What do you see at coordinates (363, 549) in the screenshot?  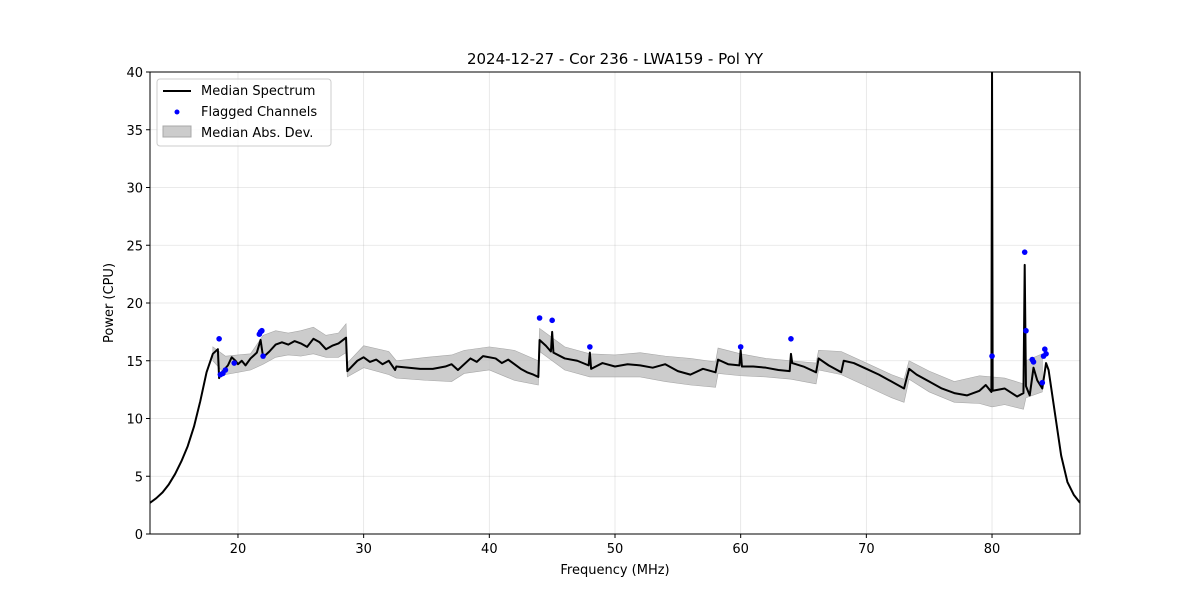 I see `x-tick-label: 30` at bounding box center [363, 549].